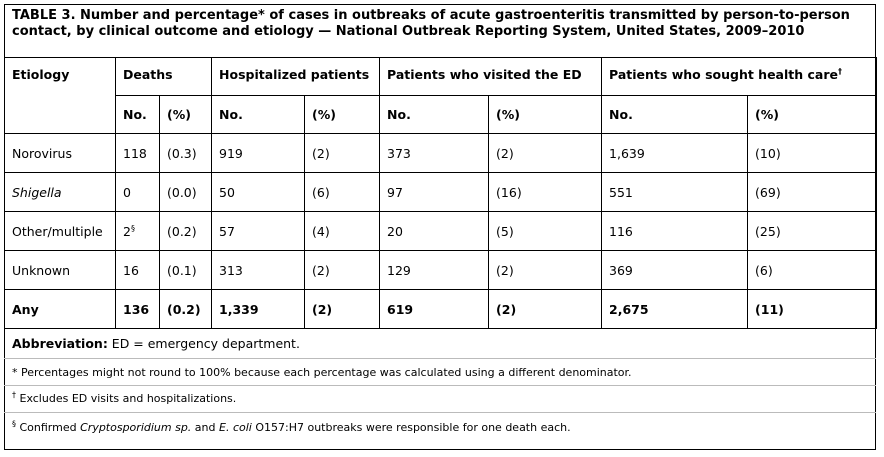 The height and width of the screenshot is (457, 884). Describe the element at coordinates (675, 270) in the screenshot. I see `value-cell: 369` at that location.